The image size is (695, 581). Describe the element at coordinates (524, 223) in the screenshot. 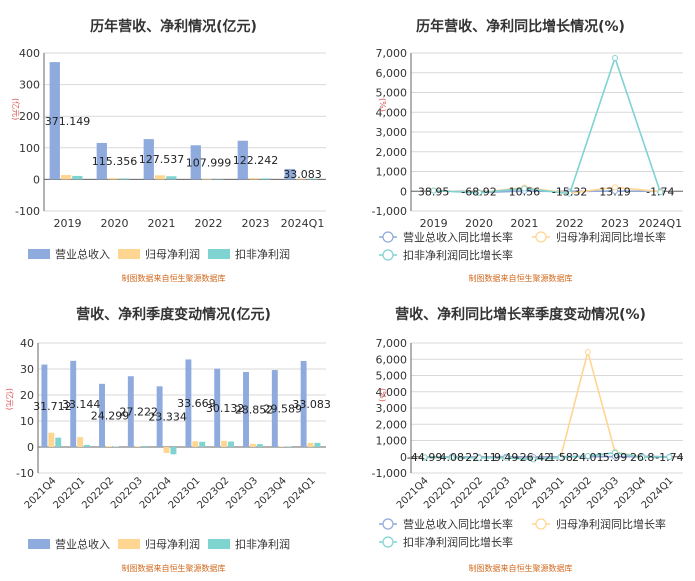

I see `x-tick-label: 2021` at that location.